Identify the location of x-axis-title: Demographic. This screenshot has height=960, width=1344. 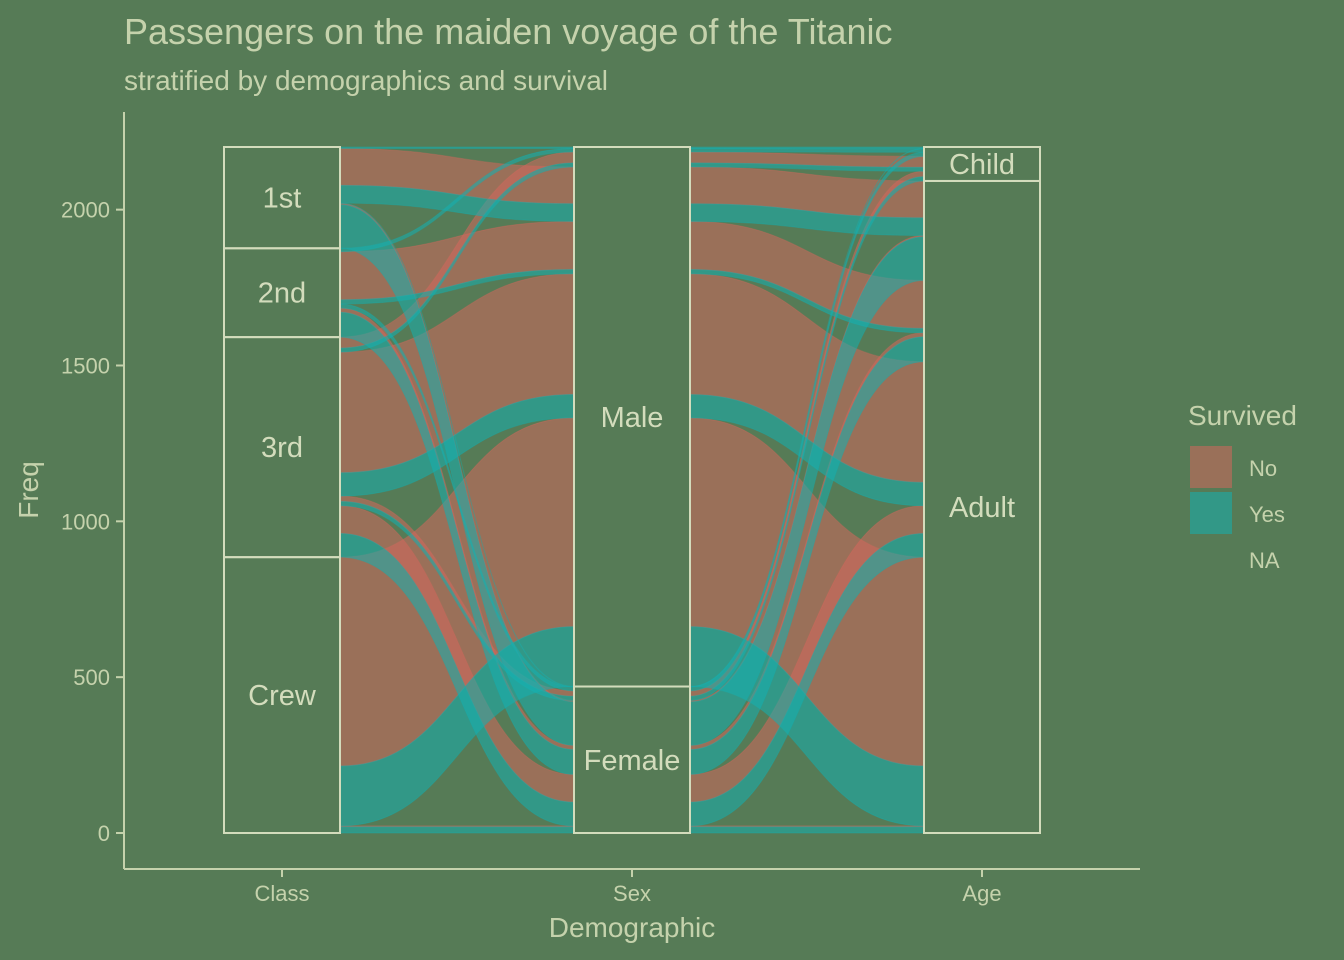
(632, 927).